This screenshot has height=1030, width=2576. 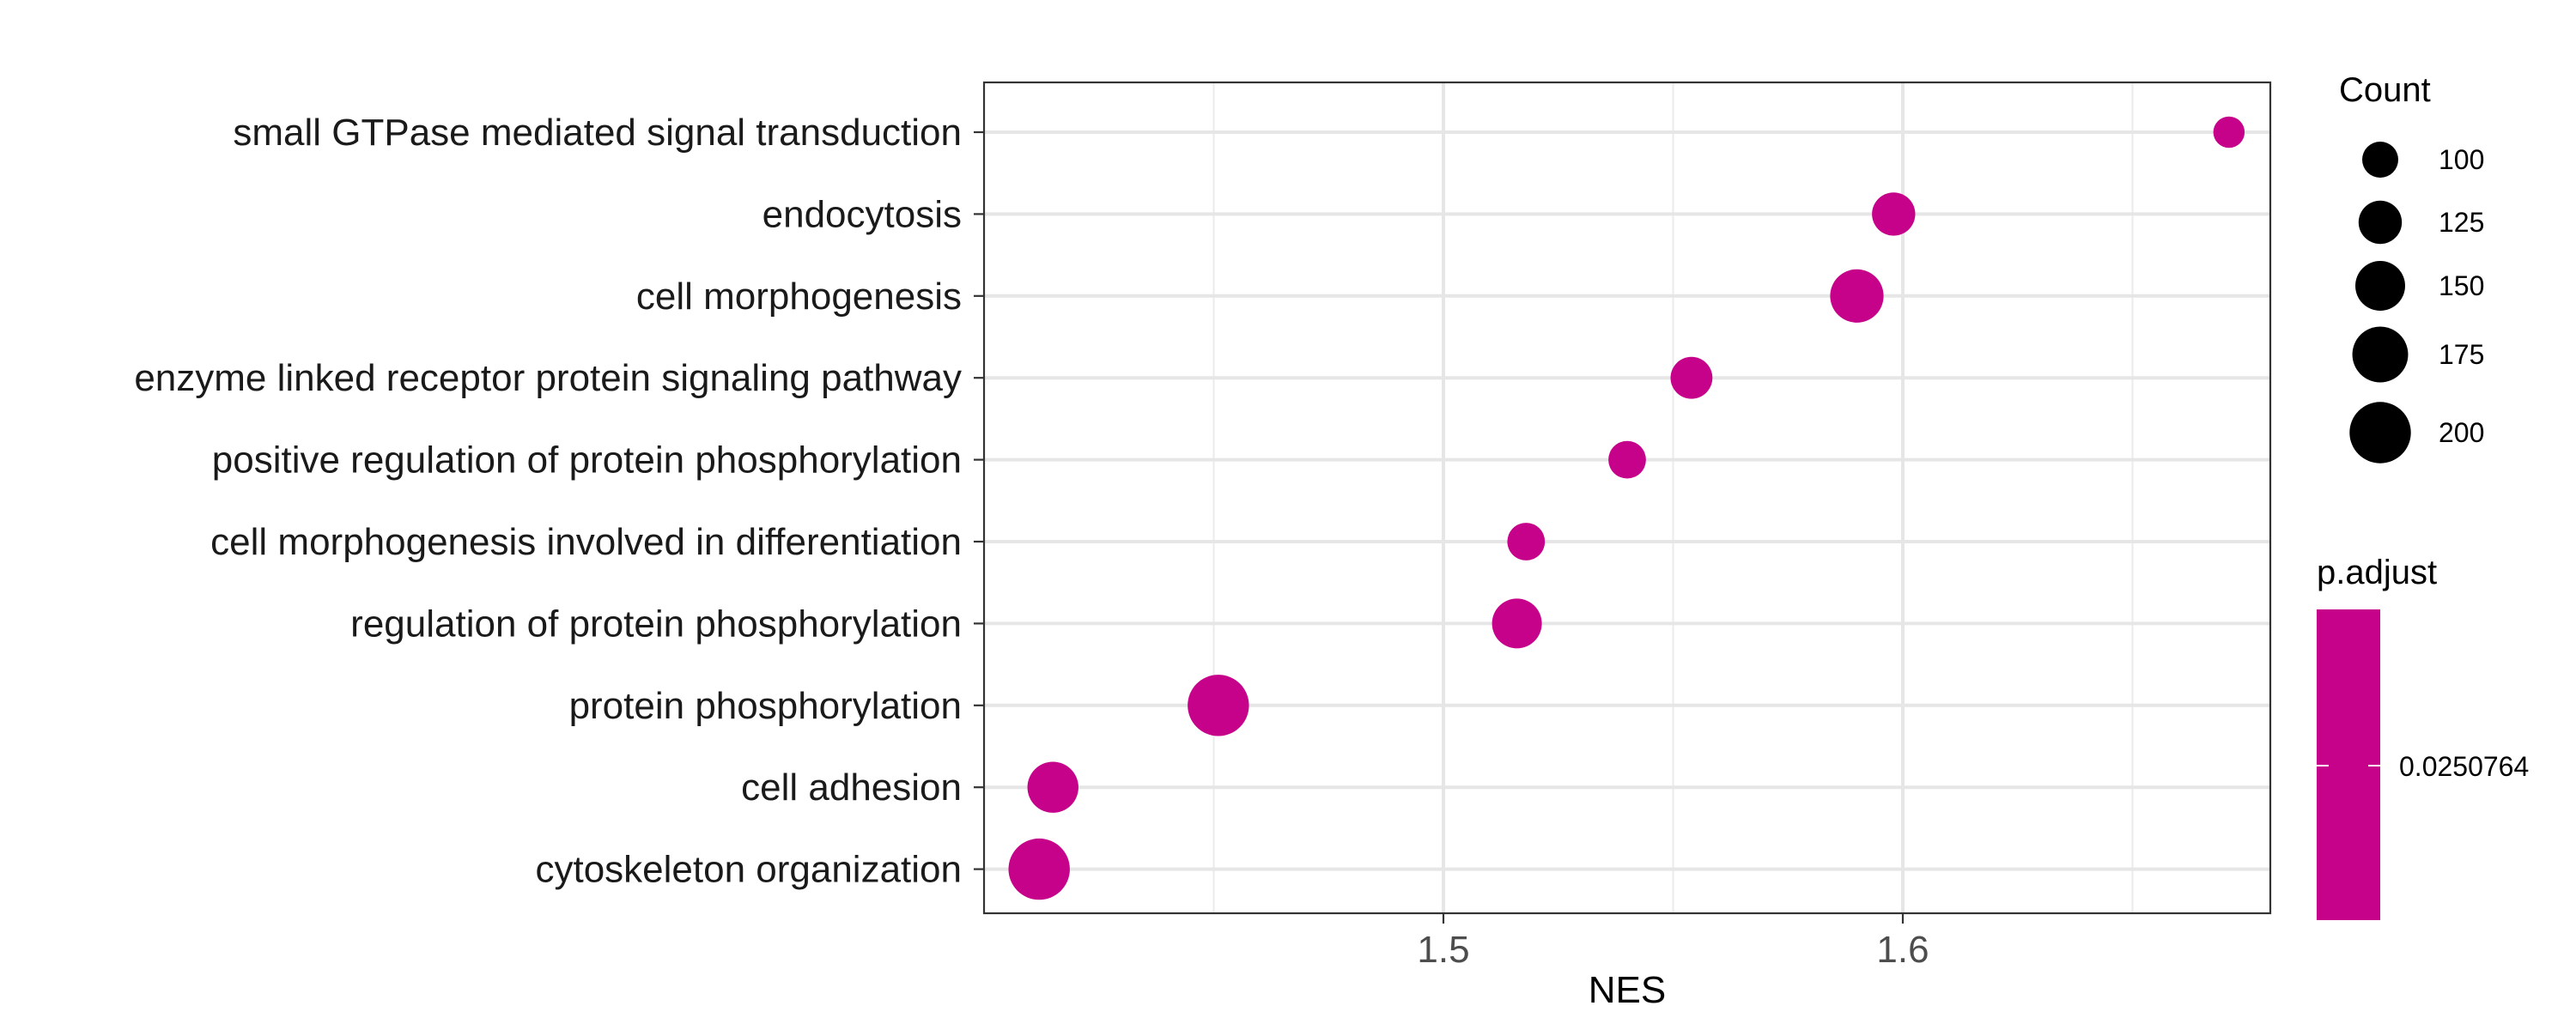 What do you see at coordinates (2462, 222) in the screenshot?
I see `size-legend-label: 125` at bounding box center [2462, 222].